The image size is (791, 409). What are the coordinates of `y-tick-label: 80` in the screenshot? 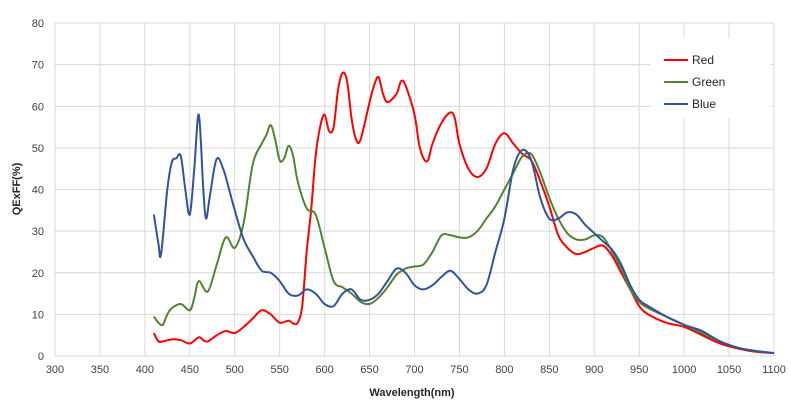 It's located at (38, 24).